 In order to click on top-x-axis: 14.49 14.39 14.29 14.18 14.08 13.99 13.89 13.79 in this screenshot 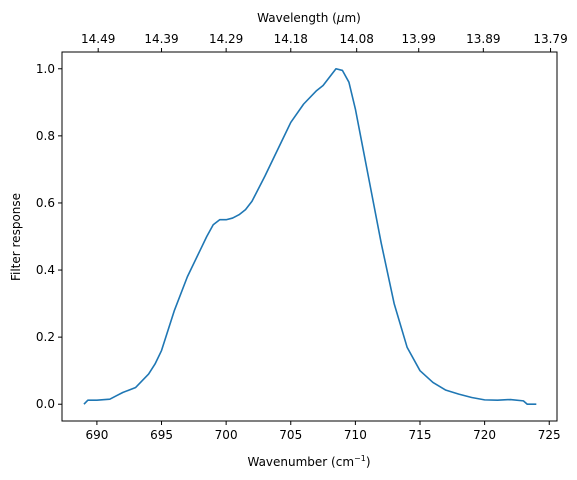, I will do `click(324, 42)`.